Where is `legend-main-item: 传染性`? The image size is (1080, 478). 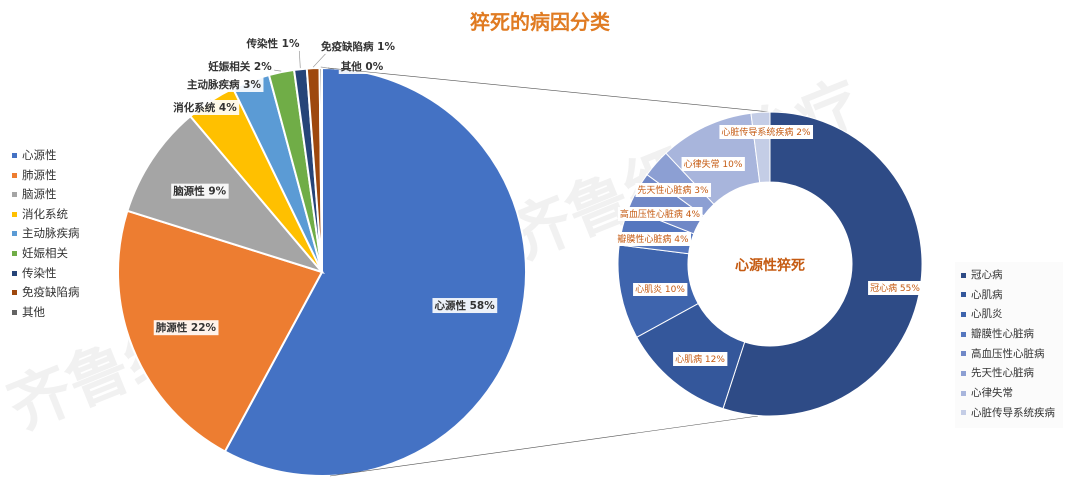
legend-main-item: 传染性 is located at coordinates (46, 274).